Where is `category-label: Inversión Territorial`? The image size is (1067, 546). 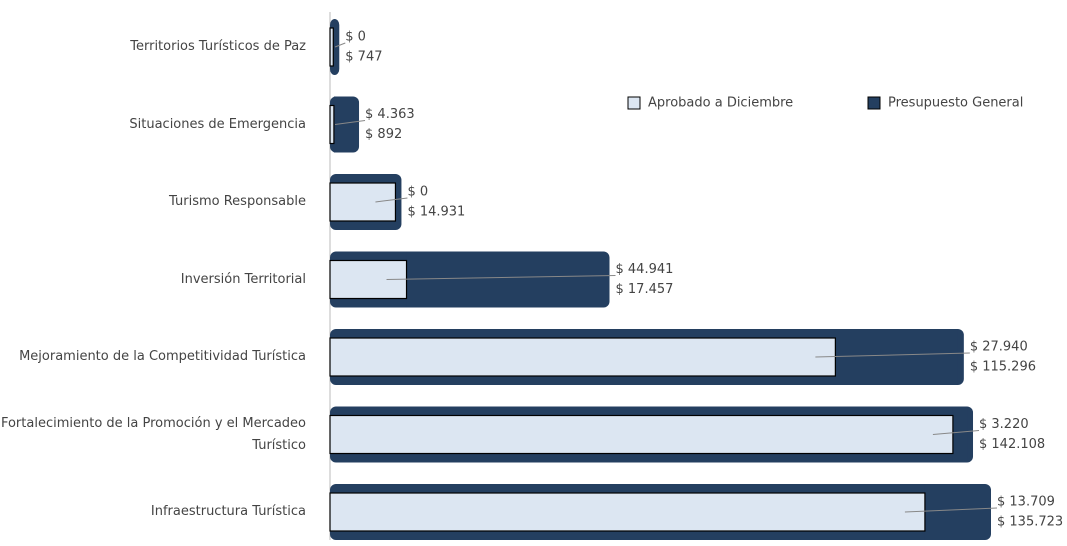
category-label: Inversión Territorial is located at coordinates (243, 279).